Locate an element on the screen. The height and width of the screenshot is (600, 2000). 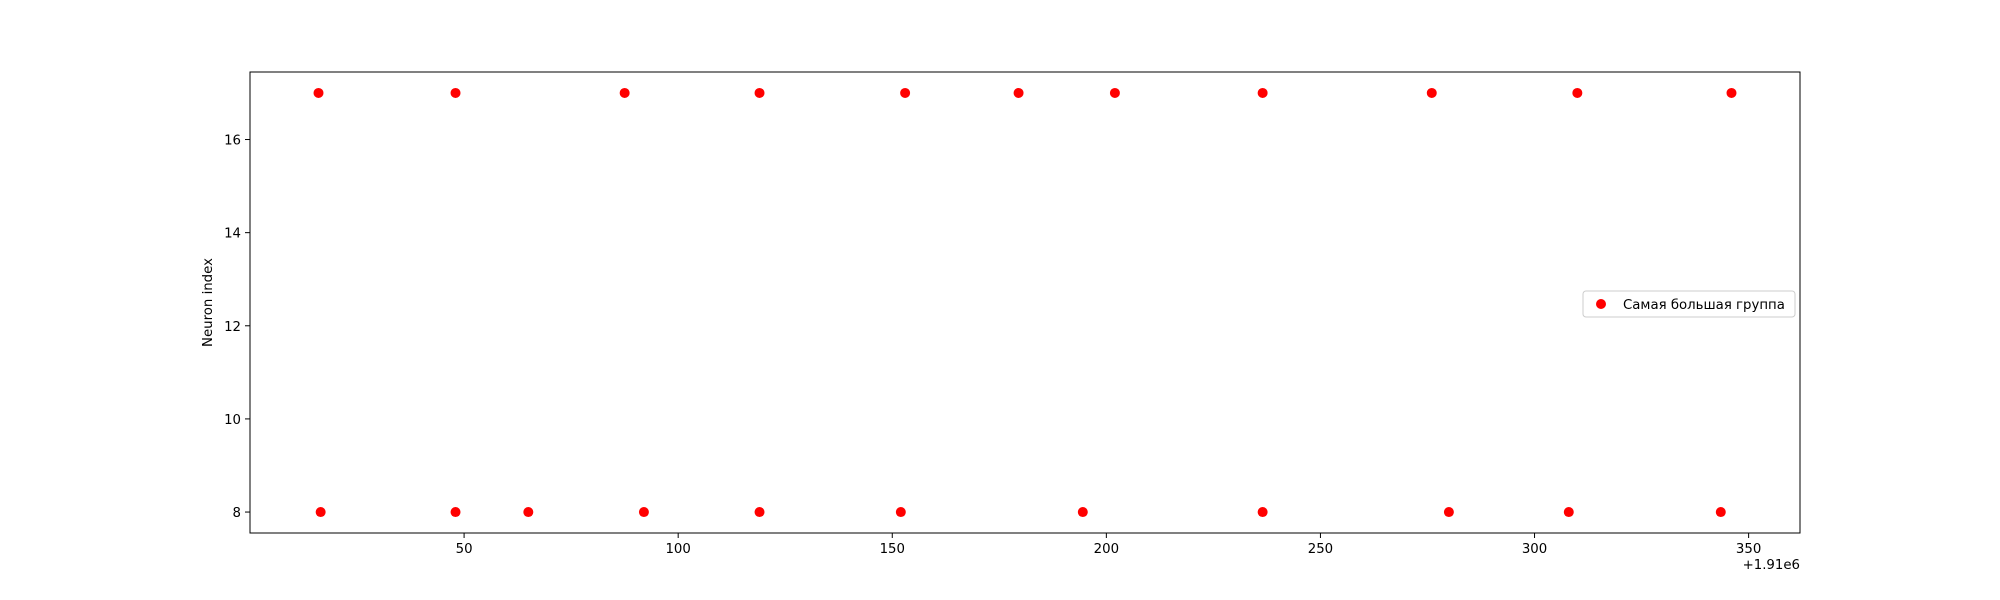
x-offset-label: +1.91e6 is located at coordinates (1771, 565).